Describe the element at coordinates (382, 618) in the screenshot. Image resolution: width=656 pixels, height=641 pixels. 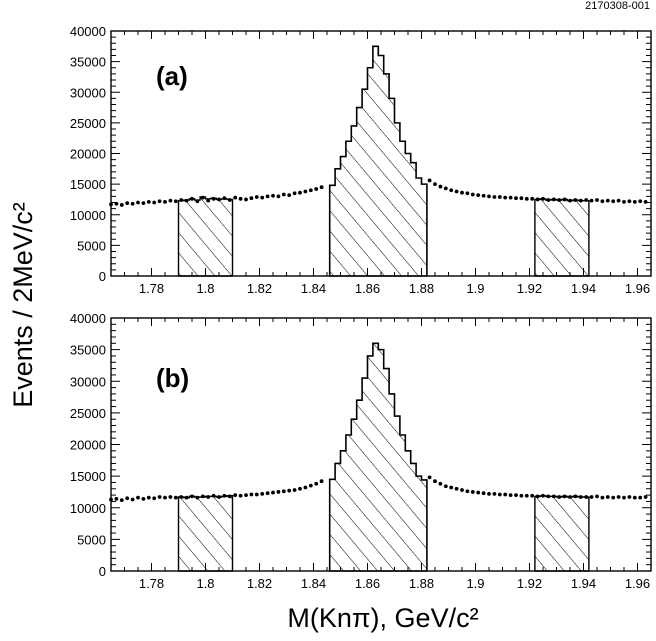
I see `x-axis-title: M(Knπ), GeV/c²` at that location.